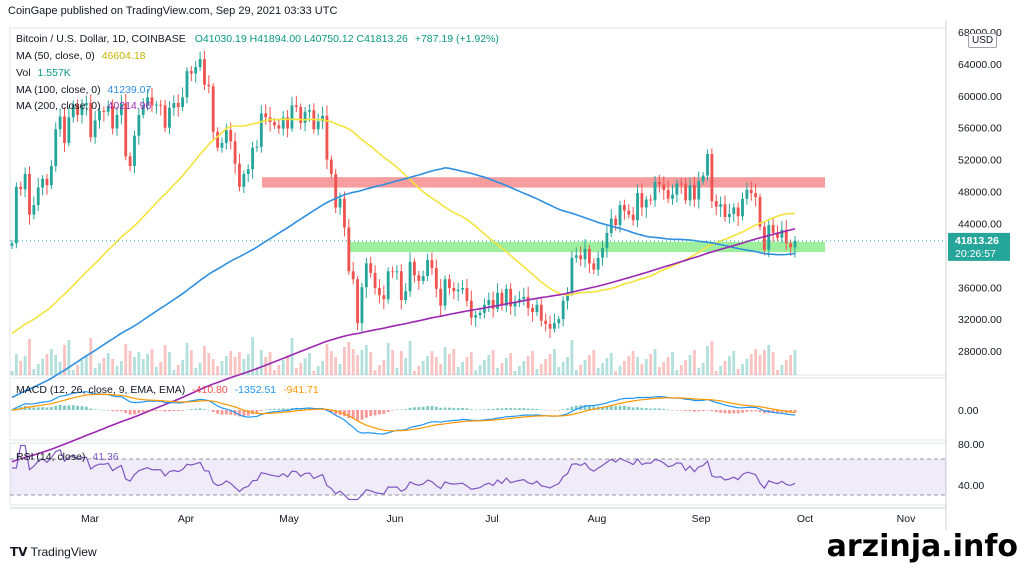 This screenshot has width=1024, height=568. Describe the element at coordinates (129, 106) in the screenshot. I see `ma200-value: 40214.96` at that location.